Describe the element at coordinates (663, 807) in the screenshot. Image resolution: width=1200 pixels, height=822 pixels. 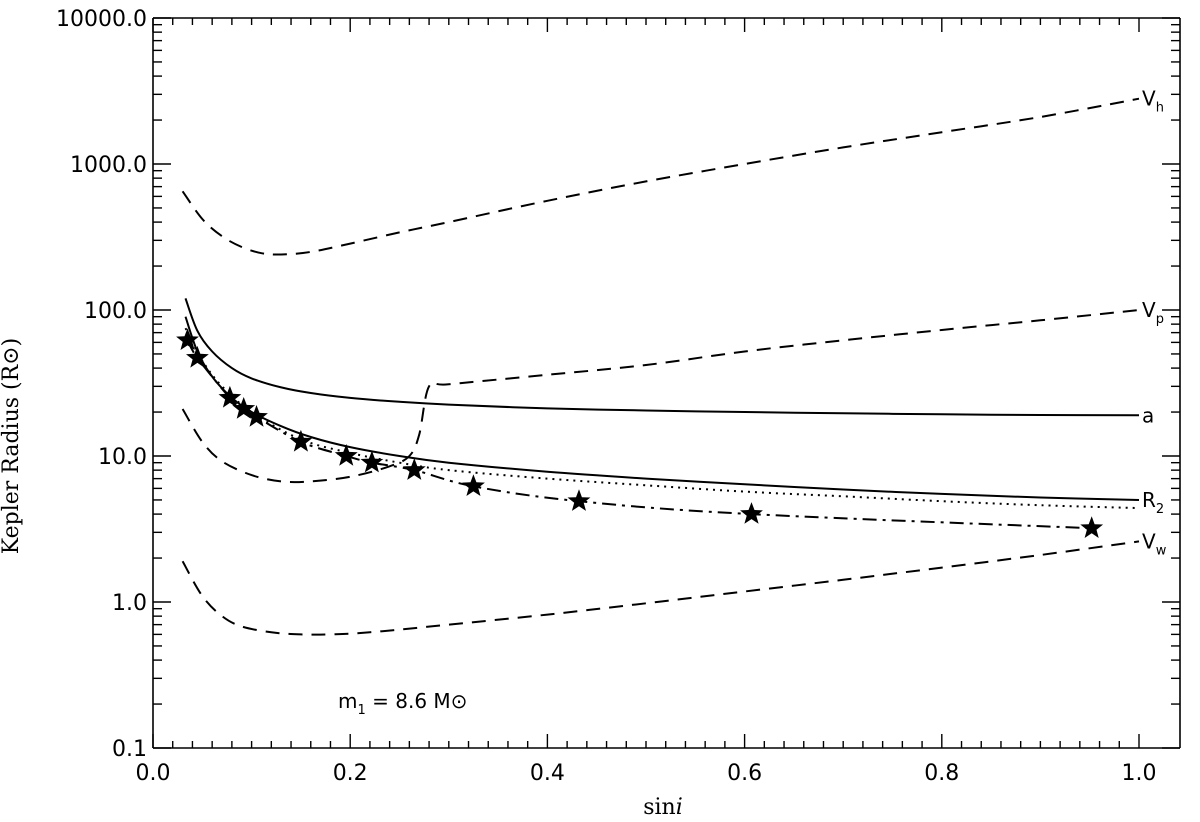
I see `x-axis-title: sini` at that location.